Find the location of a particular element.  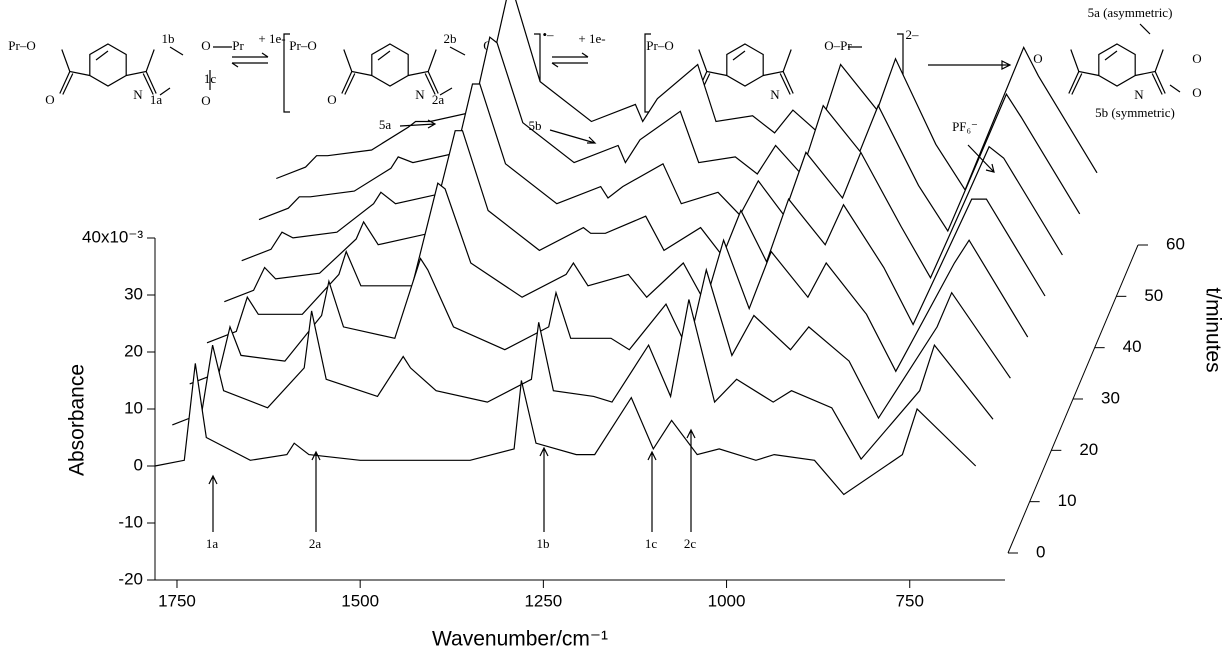

z-tick-label: 30 is located at coordinates (1110, 397).